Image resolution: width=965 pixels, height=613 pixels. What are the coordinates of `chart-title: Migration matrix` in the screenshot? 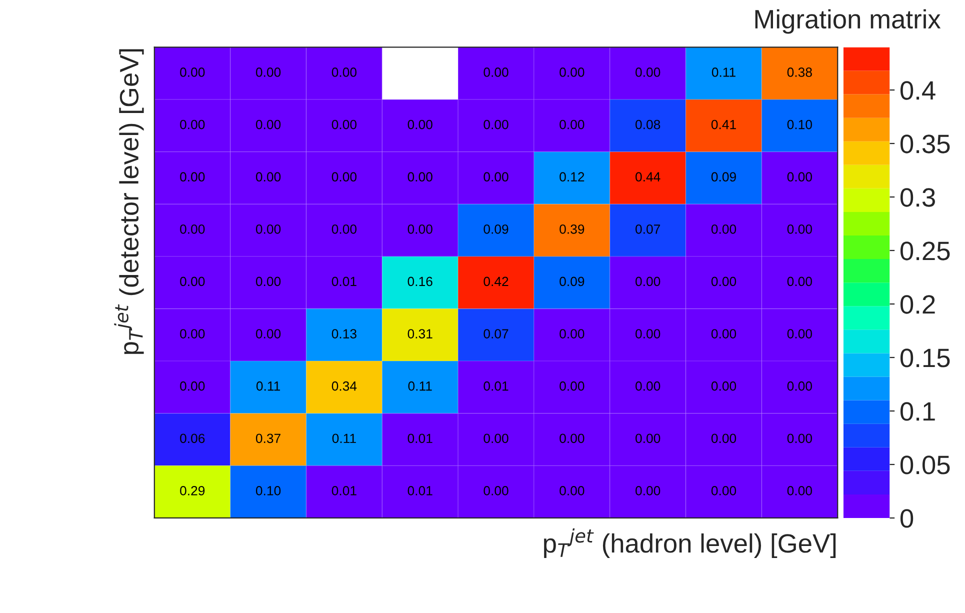 It's located at (848, 21).